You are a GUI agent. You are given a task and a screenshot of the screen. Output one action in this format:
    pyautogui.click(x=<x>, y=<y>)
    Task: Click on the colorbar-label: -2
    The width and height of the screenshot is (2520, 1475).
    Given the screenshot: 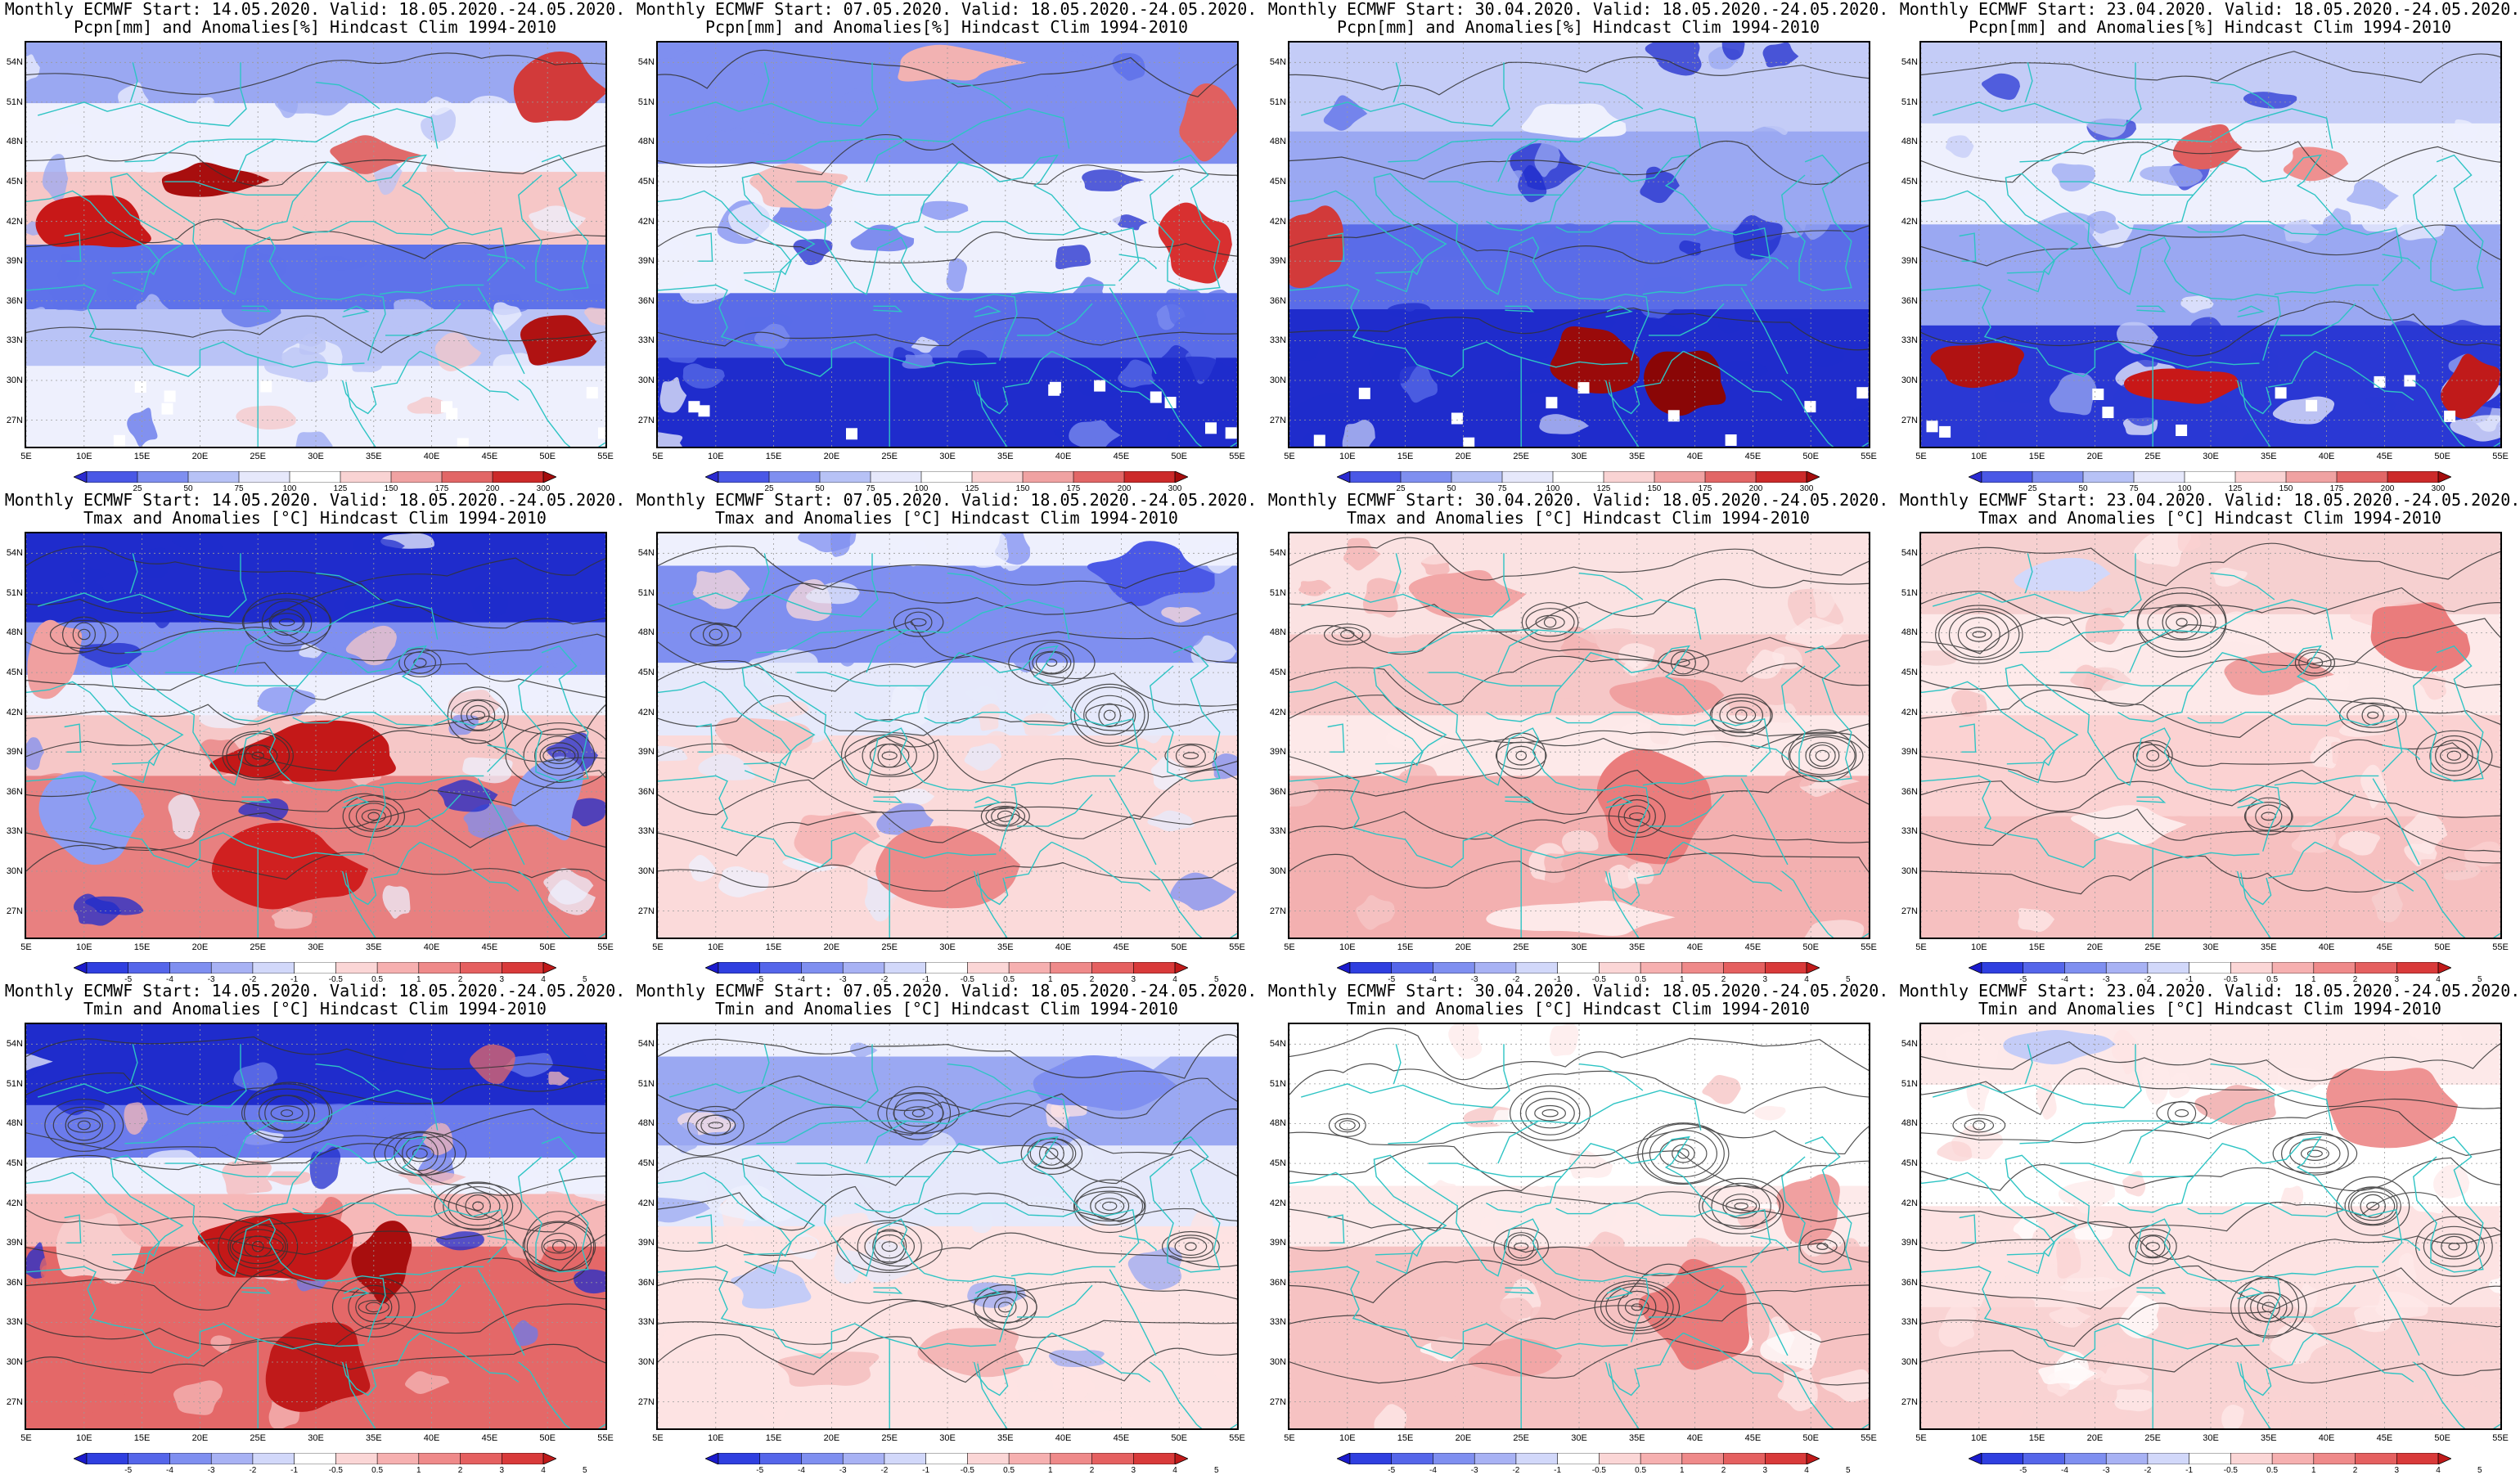 What is the action you would take?
    pyautogui.click(x=253, y=980)
    